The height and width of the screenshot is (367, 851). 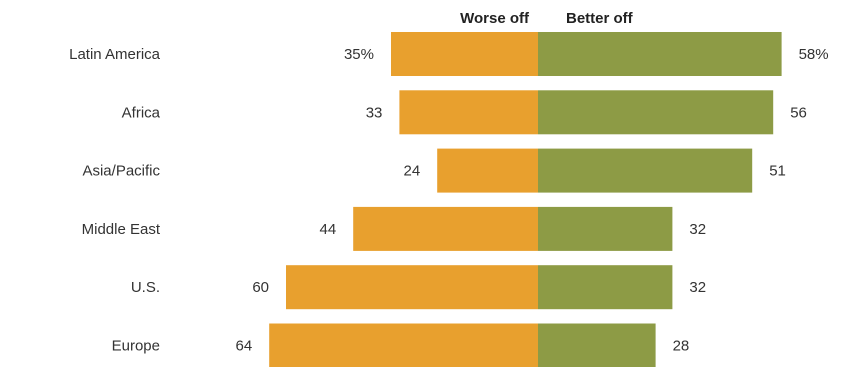 What do you see at coordinates (260, 287) in the screenshot?
I see `value-label-worse-off-u-s: 60` at bounding box center [260, 287].